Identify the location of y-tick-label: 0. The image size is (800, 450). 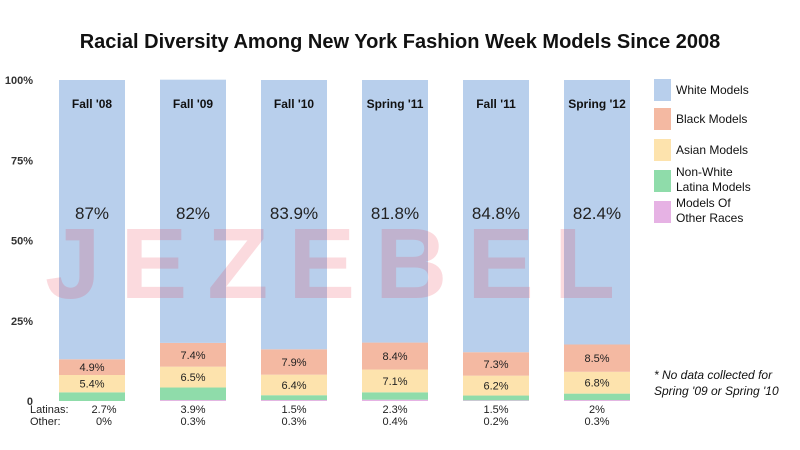
(30, 402).